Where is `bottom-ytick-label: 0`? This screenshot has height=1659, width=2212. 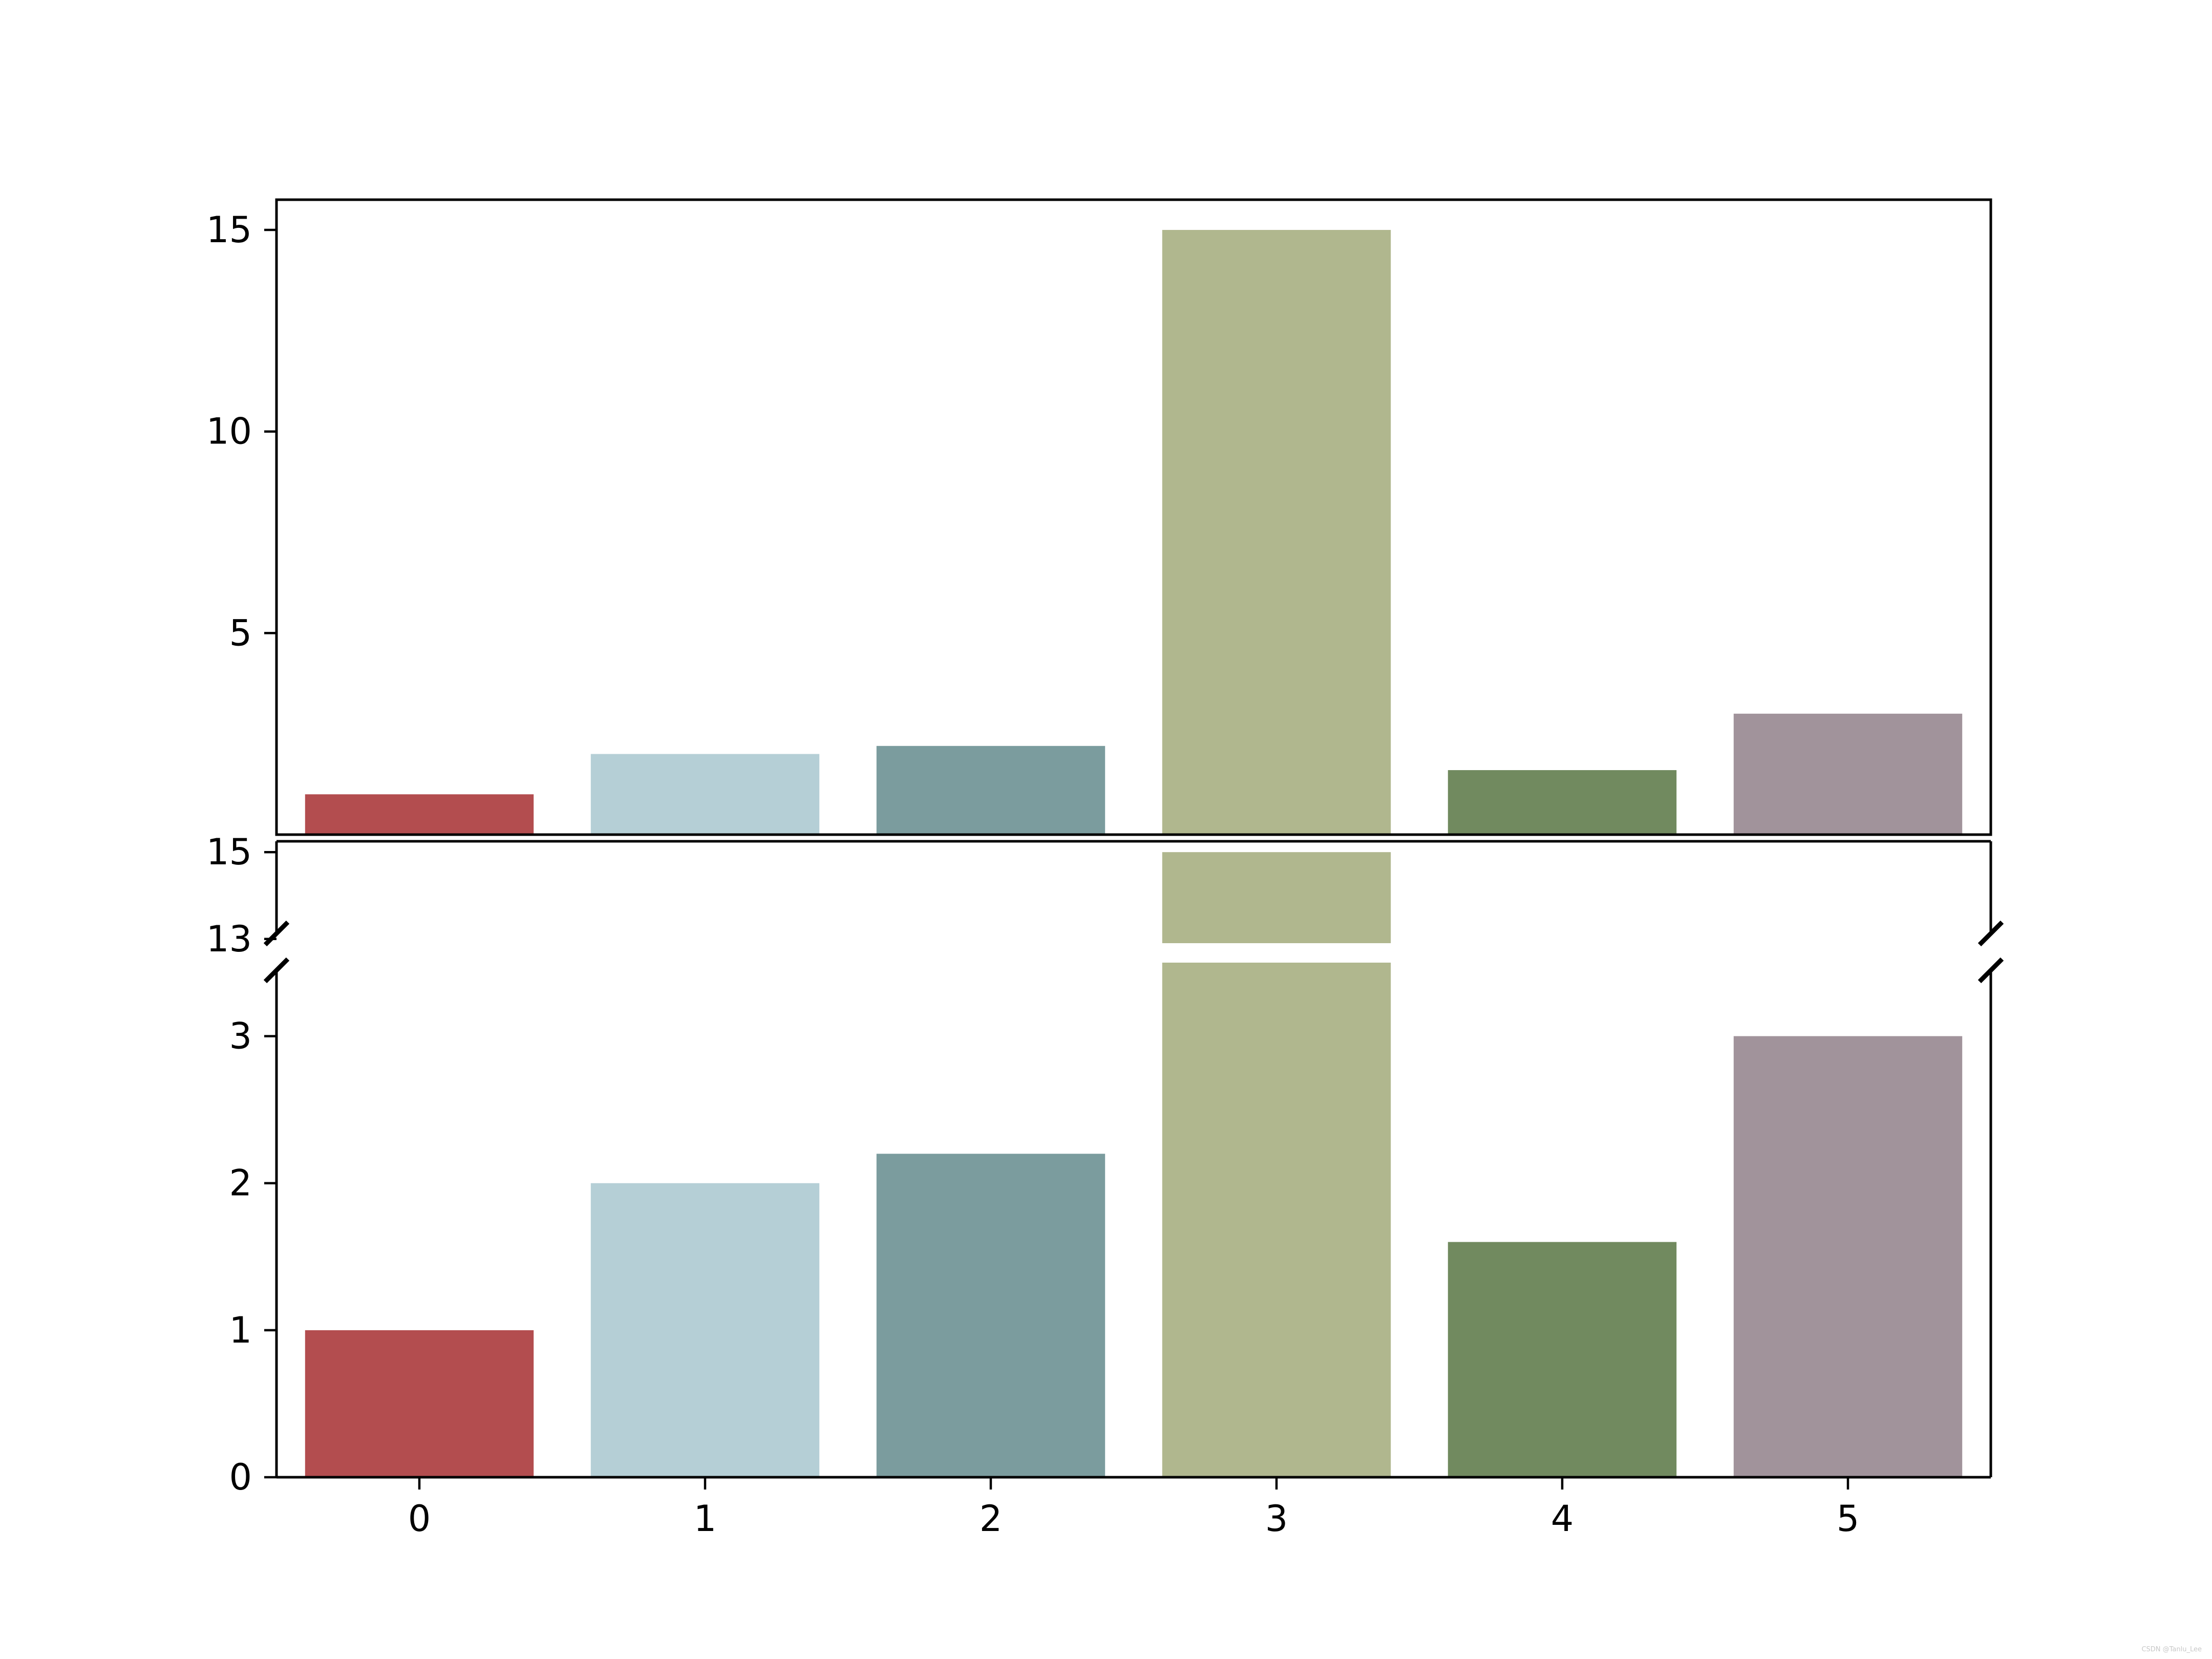 bottom-ytick-label: 0 is located at coordinates (240, 1477).